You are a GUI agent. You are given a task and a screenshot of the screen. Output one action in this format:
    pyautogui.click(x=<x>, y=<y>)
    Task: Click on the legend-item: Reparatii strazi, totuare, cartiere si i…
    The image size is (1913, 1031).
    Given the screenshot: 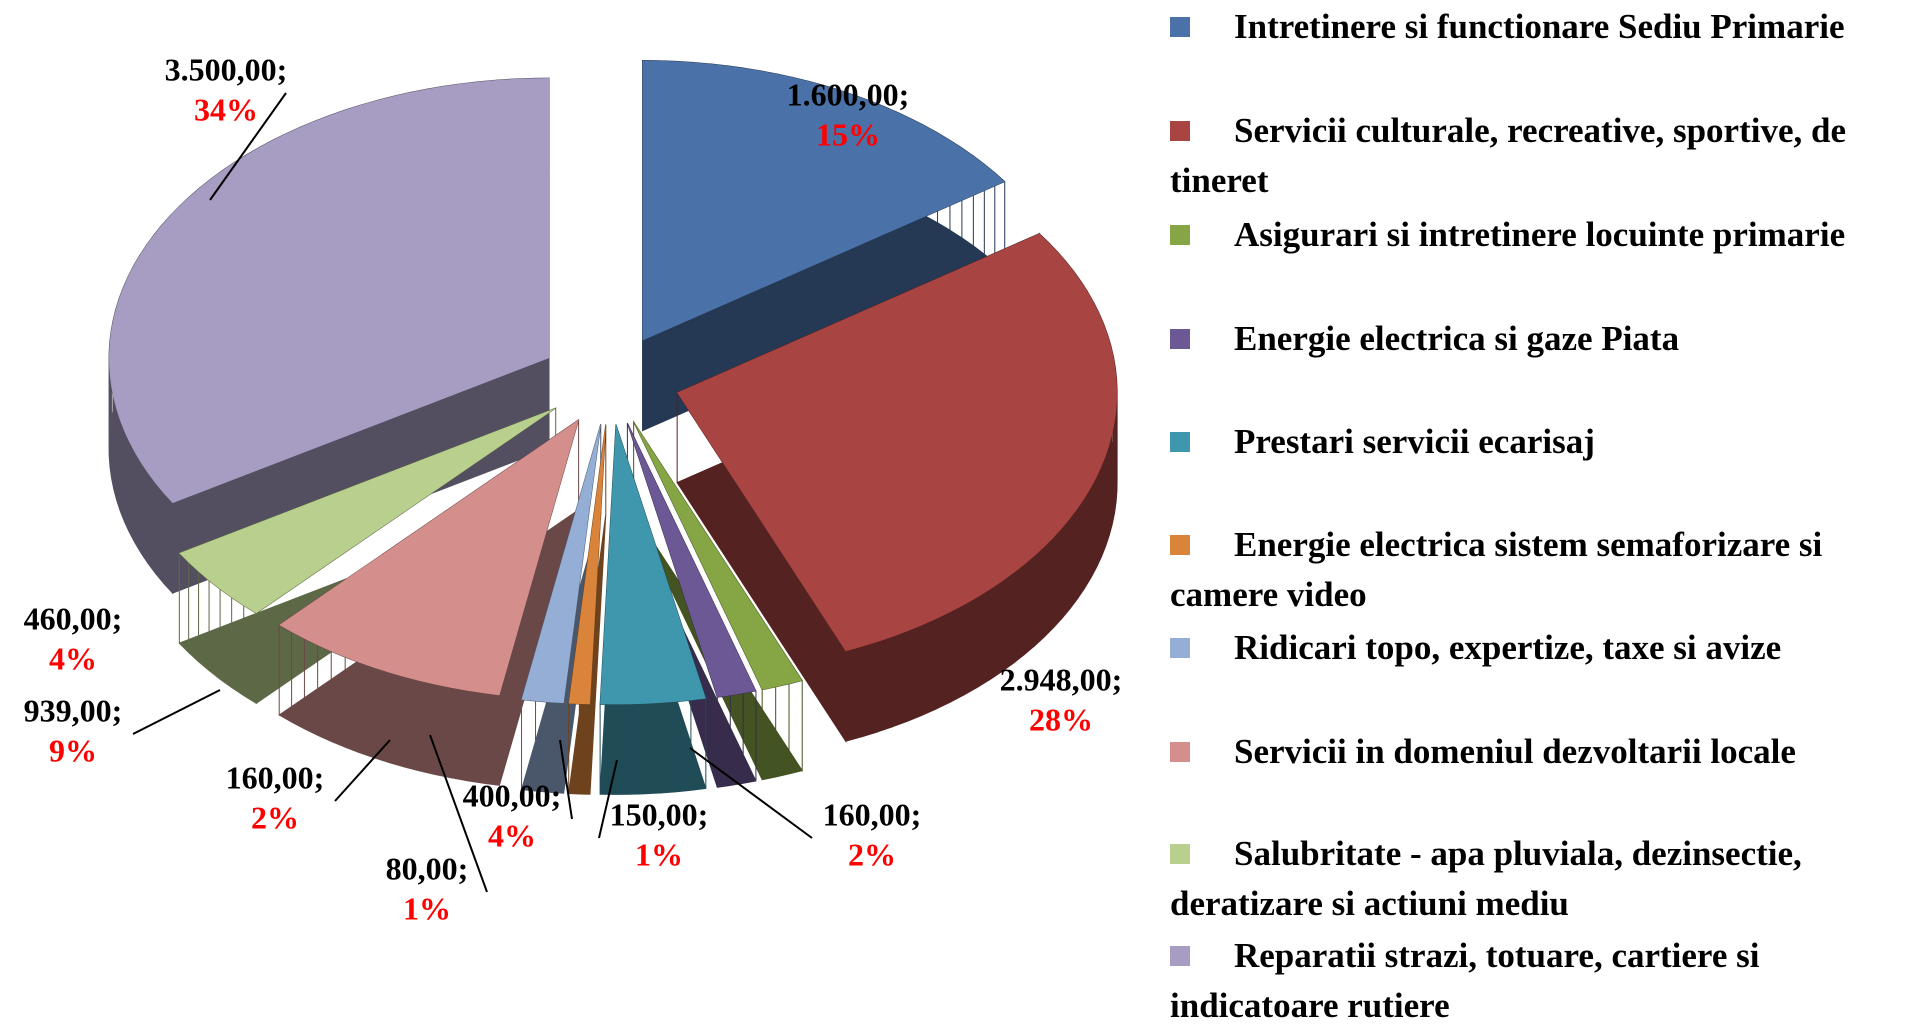 What is the action you would take?
    pyautogui.click(x=1540, y=981)
    